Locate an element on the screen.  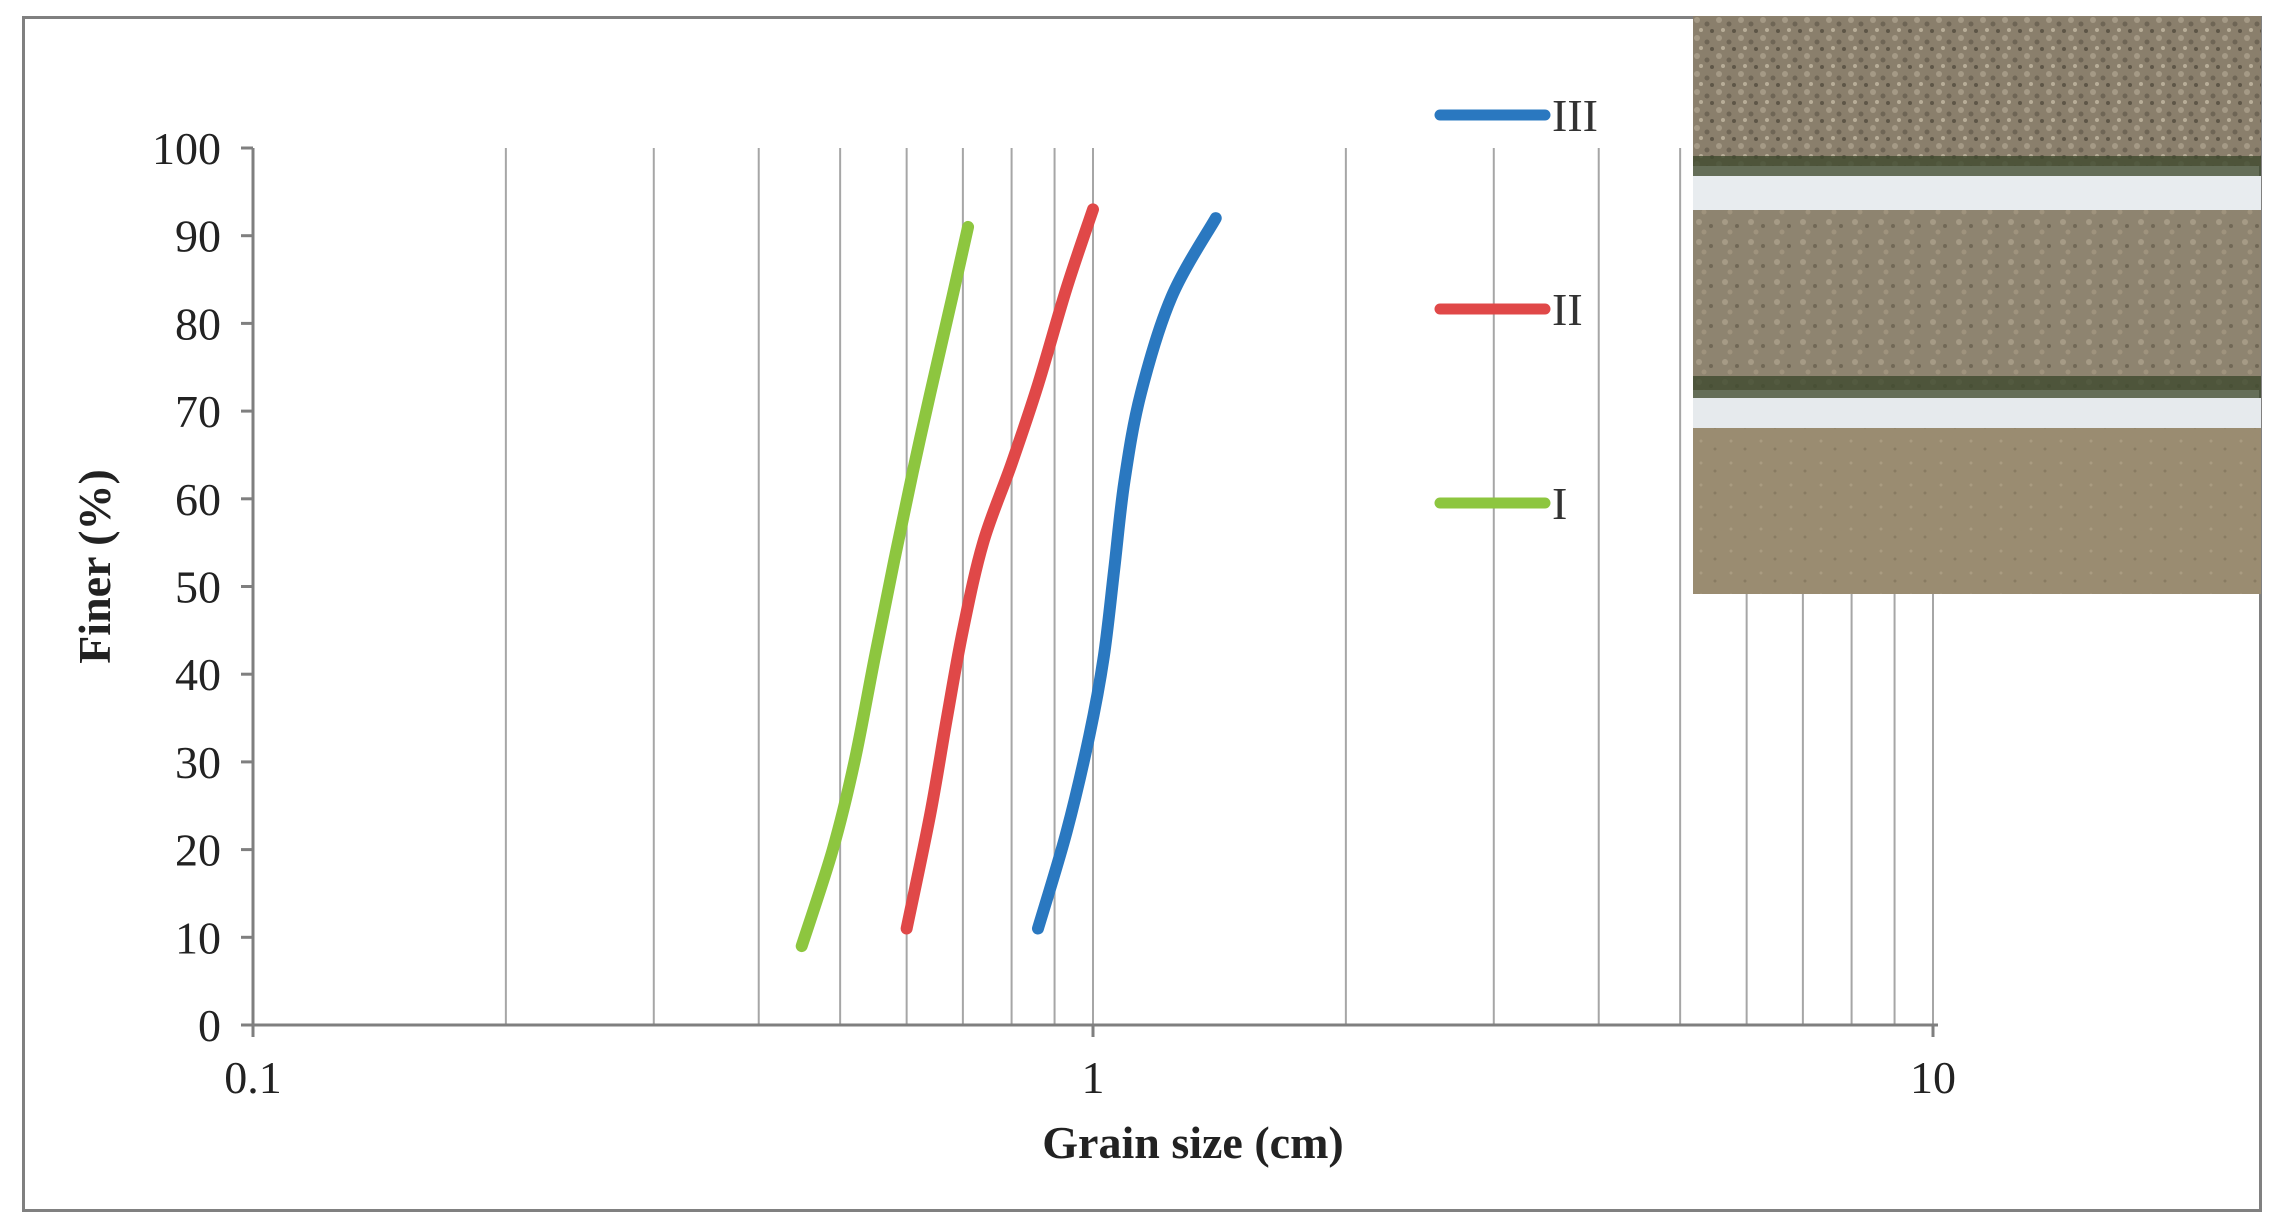
y-tick-labels: 0 10 20 30 40 50 60 70 80 90 100 is located at coordinates (186, 587).